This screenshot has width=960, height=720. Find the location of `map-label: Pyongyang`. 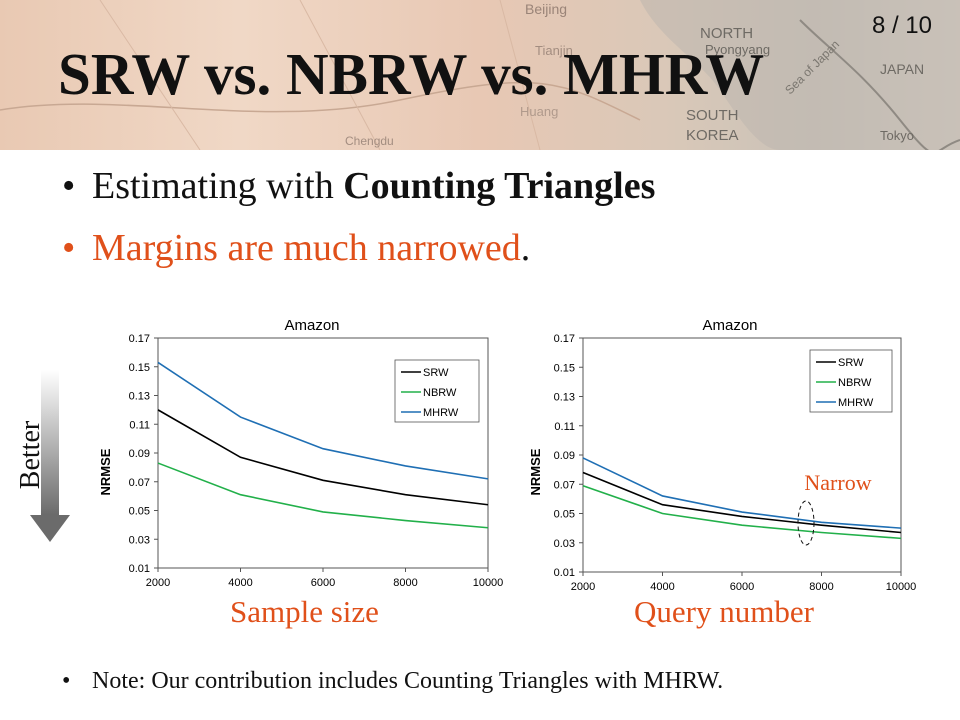

map-label: Pyongyang is located at coordinates (737, 49).